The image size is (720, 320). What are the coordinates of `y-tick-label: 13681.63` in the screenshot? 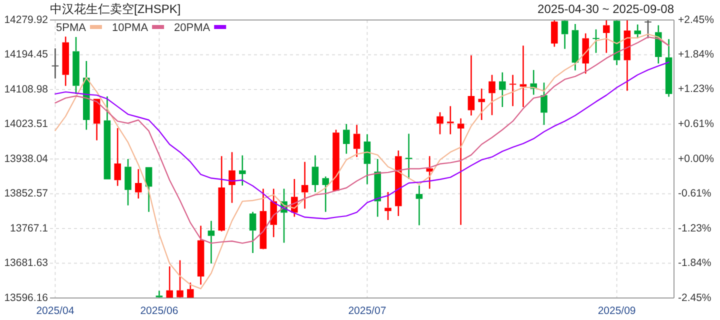 It's located at (26, 263).